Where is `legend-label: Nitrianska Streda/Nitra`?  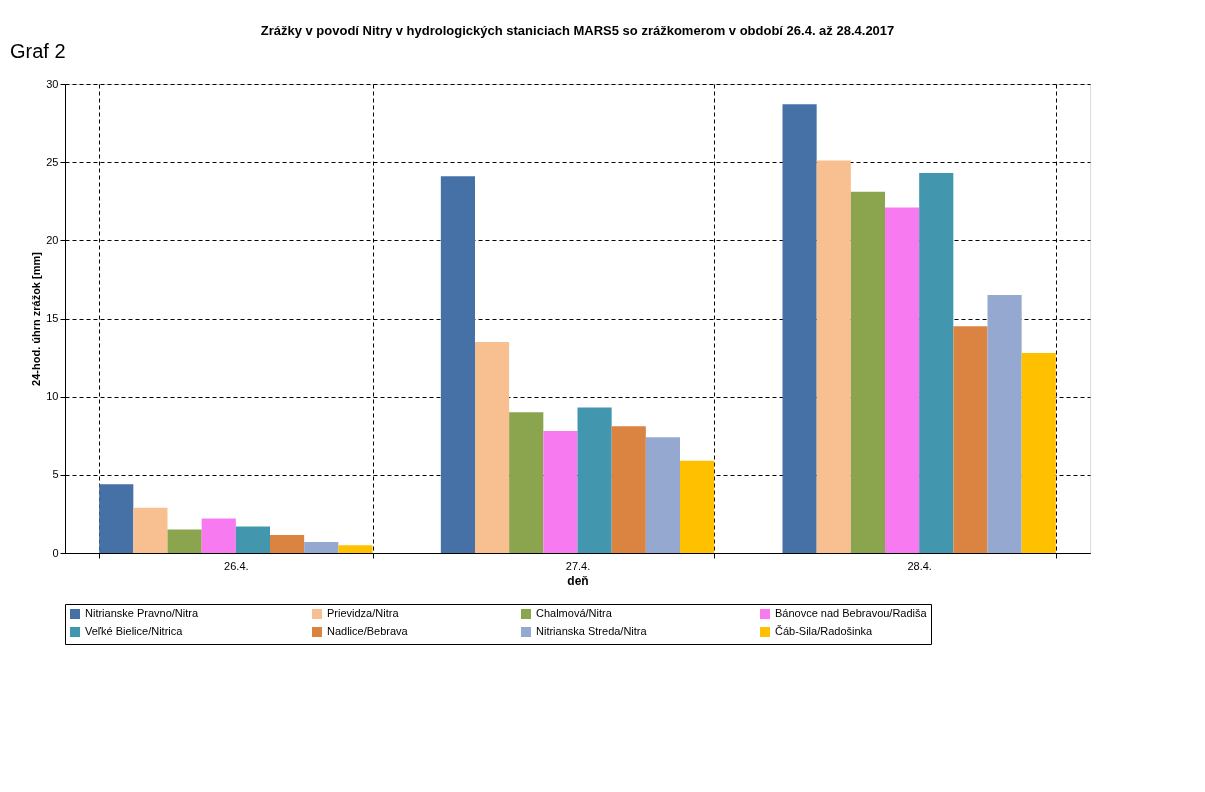 legend-label: Nitrianska Streda/Nitra is located at coordinates (592, 631).